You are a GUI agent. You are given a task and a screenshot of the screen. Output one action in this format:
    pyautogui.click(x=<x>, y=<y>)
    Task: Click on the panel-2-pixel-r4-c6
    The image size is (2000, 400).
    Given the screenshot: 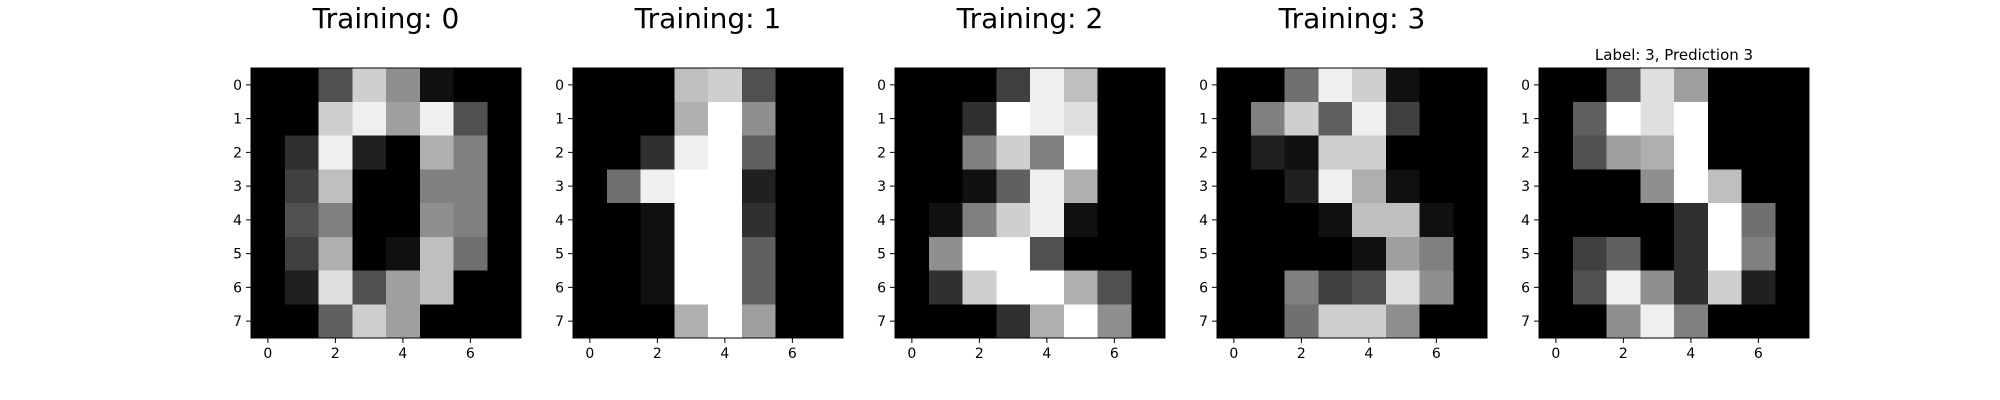 What is the action you would take?
    pyautogui.click(x=792, y=220)
    